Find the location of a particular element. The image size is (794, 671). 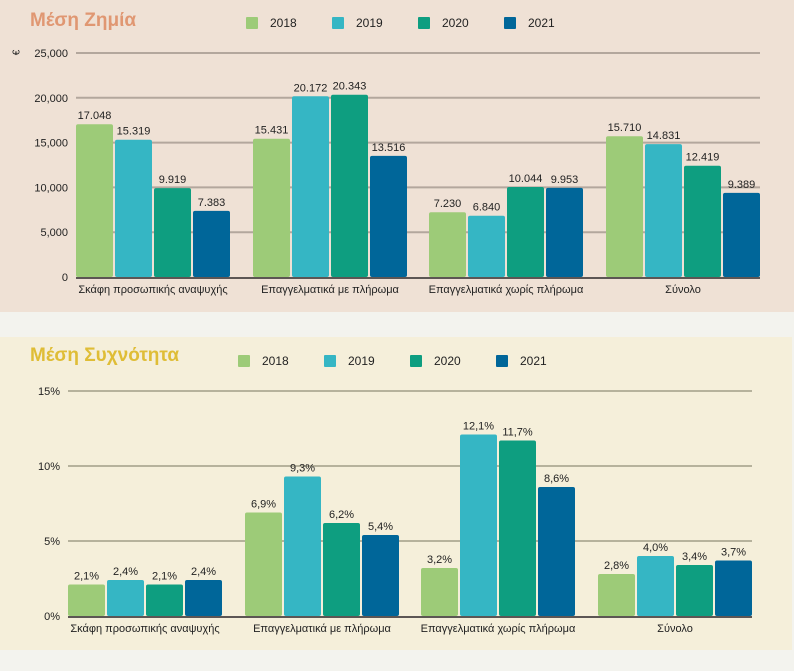

y-tick-label: 20,000 is located at coordinates (51, 99).